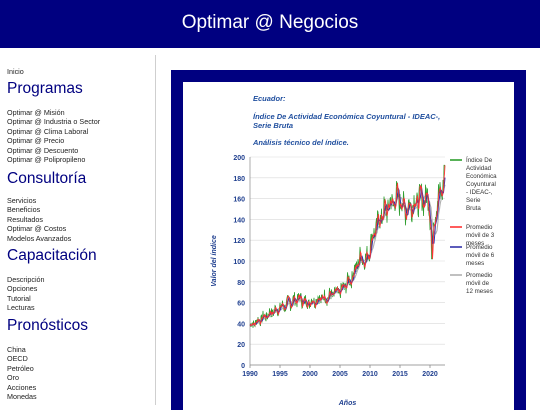  Describe the element at coordinates (22, 289) in the screenshot. I see `sidebar-link: Opciones` at that location.